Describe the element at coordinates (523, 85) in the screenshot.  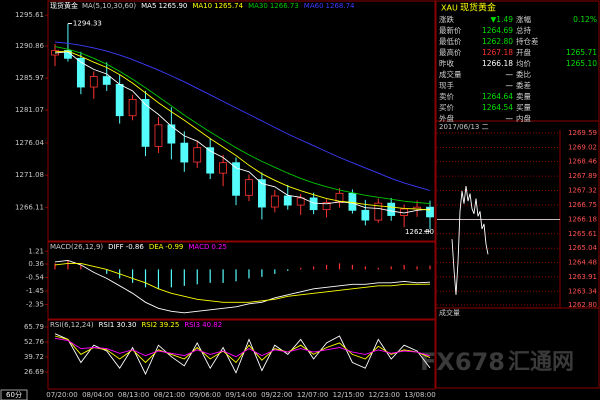
I see `quote-label: 委差` at that location.